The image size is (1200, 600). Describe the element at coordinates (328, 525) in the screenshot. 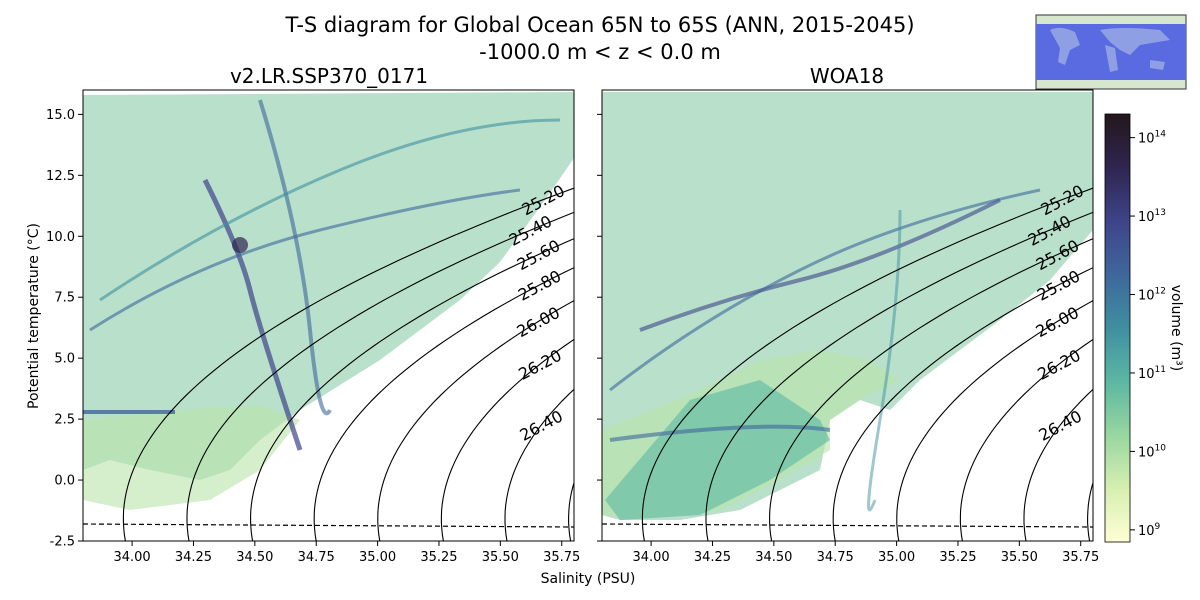

I see `freezing-line-model` at that location.